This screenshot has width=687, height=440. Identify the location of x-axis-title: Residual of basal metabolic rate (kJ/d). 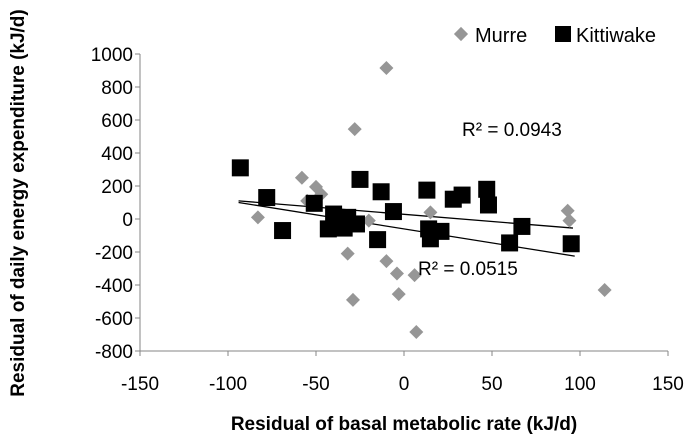
(404, 424).